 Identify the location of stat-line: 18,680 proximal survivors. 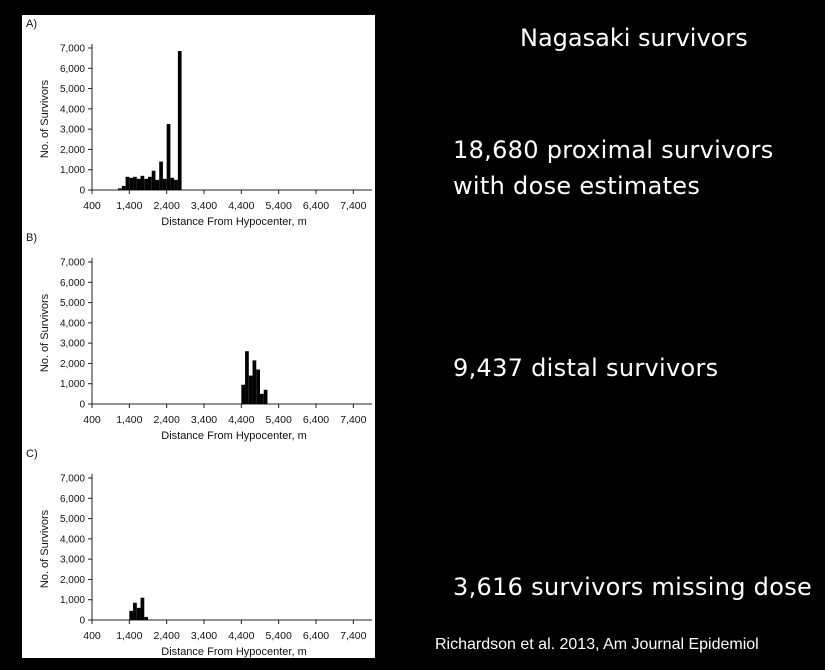
(613, 150).